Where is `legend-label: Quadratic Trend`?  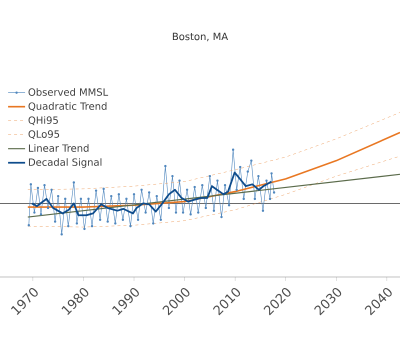
legend-label: Quadratic Trend is located at coordinates (67, 107).